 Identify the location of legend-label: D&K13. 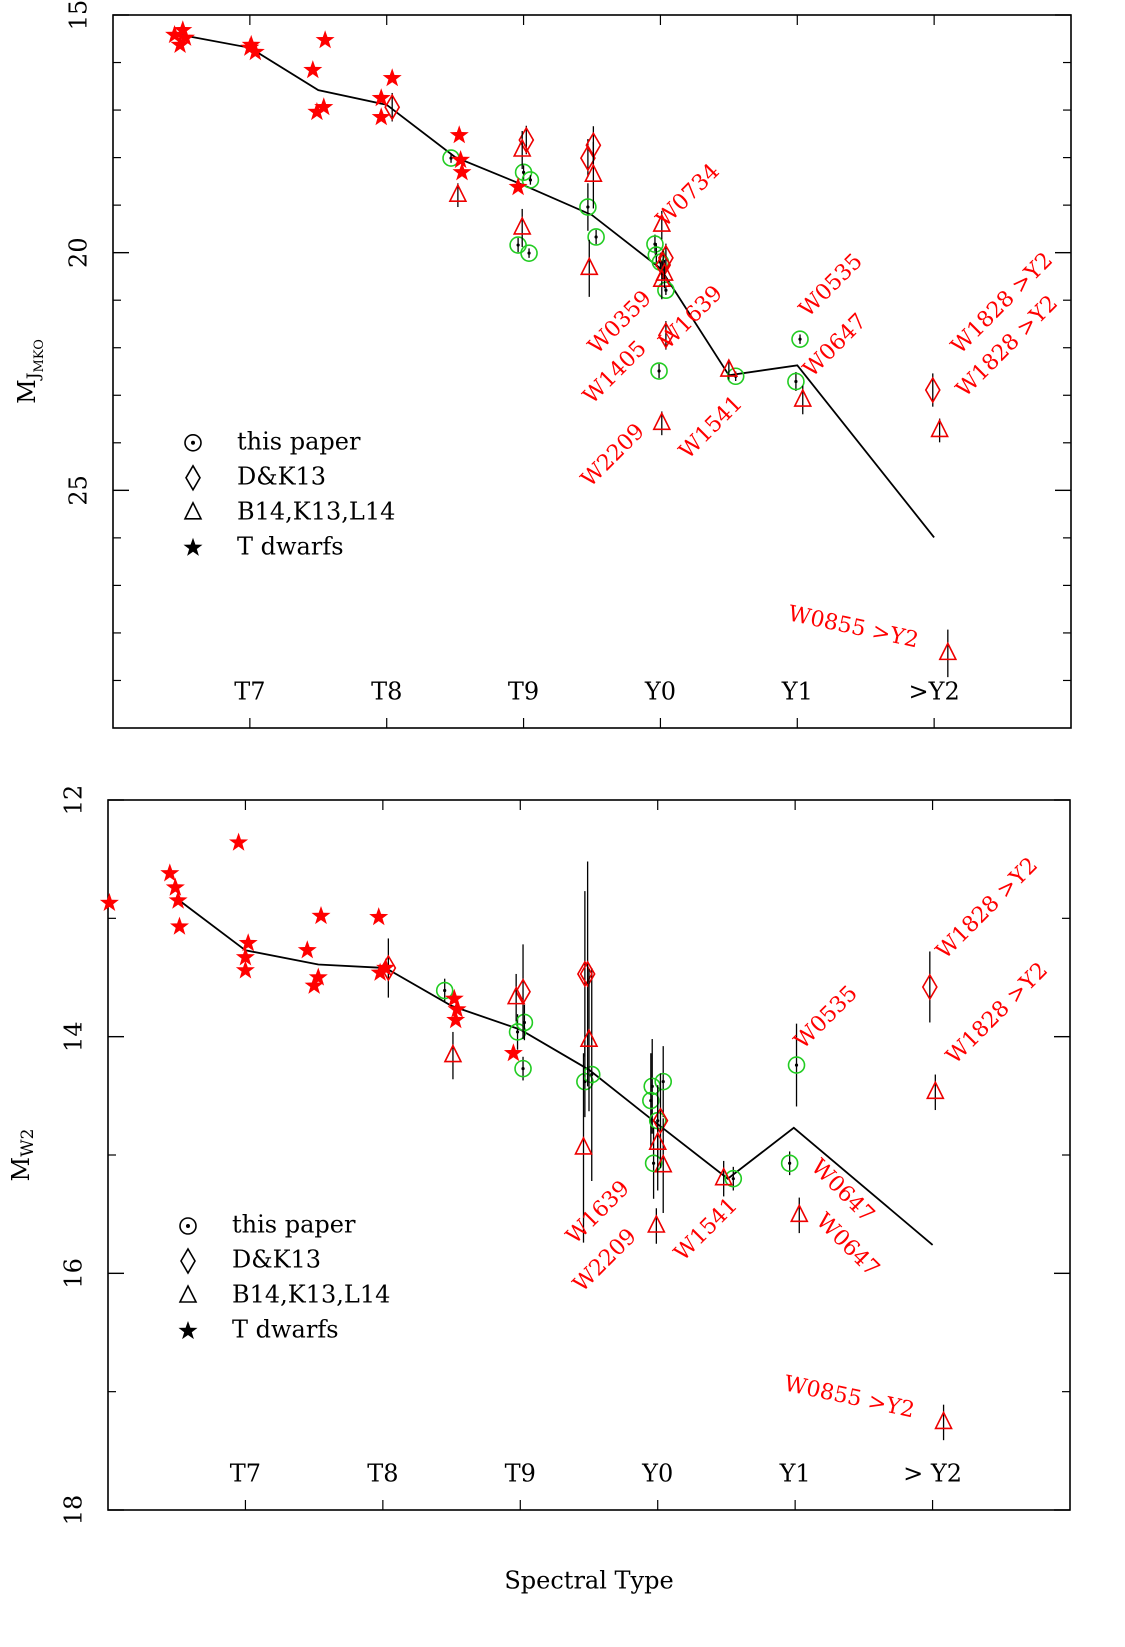
(281, 476).